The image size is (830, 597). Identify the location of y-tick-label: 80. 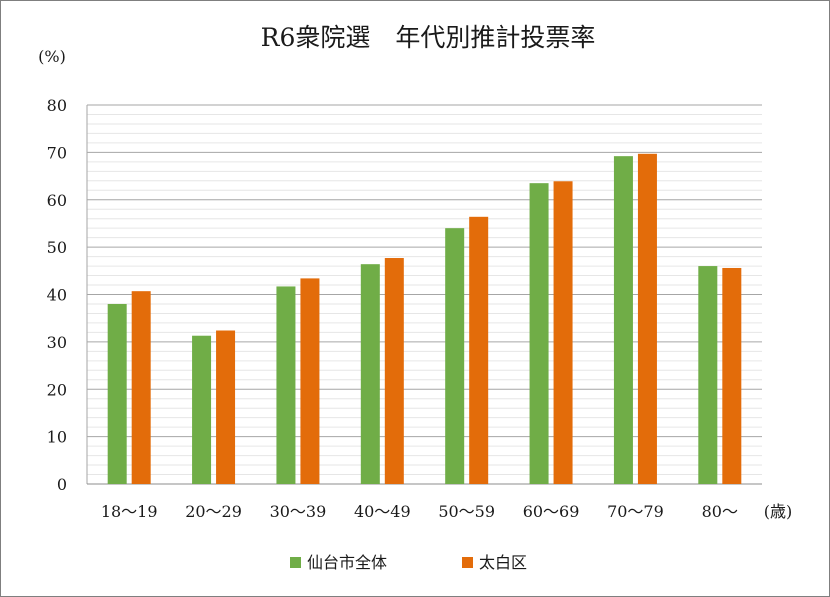
(57, 105).